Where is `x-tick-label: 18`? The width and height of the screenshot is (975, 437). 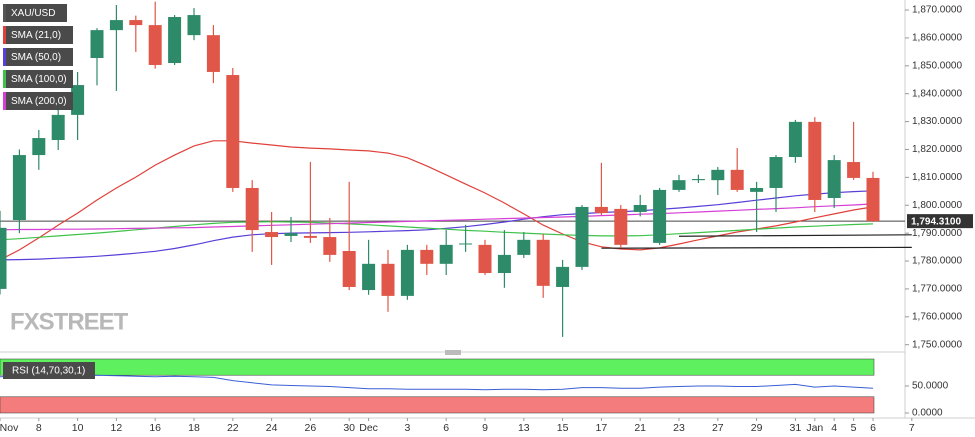
x-tick-label: 18 is located at coordinates (194, 428).